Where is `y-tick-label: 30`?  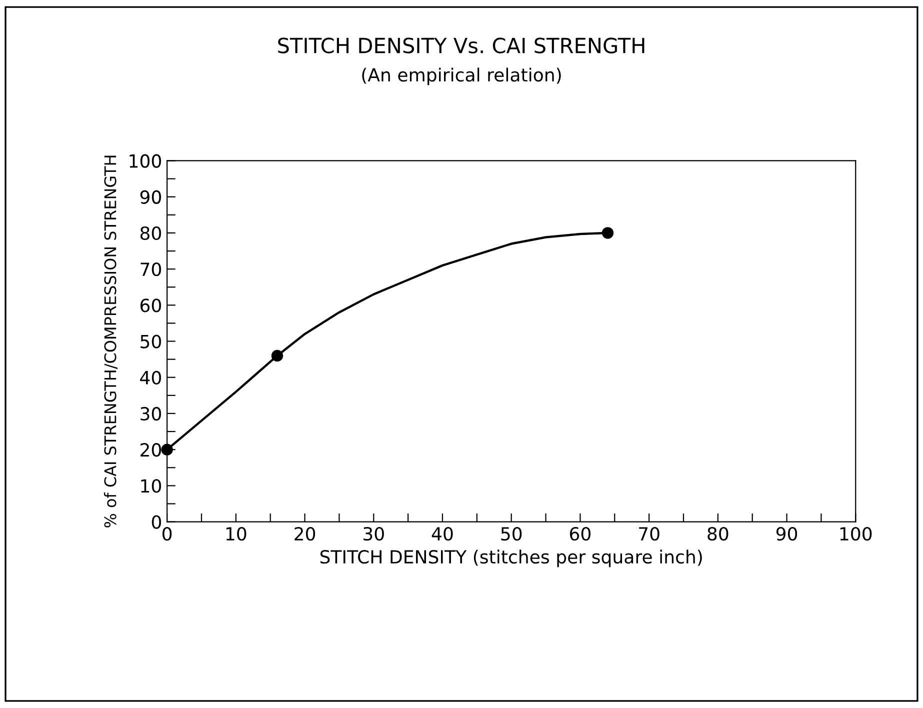 y-tick-label: 30 is located at coordinates (151, 413).